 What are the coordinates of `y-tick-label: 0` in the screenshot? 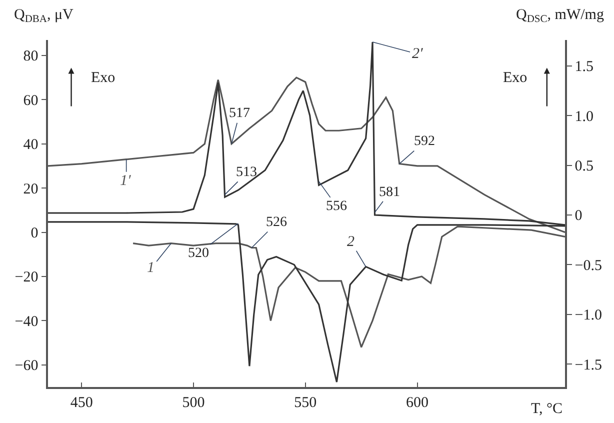 It's located at (34, 234).